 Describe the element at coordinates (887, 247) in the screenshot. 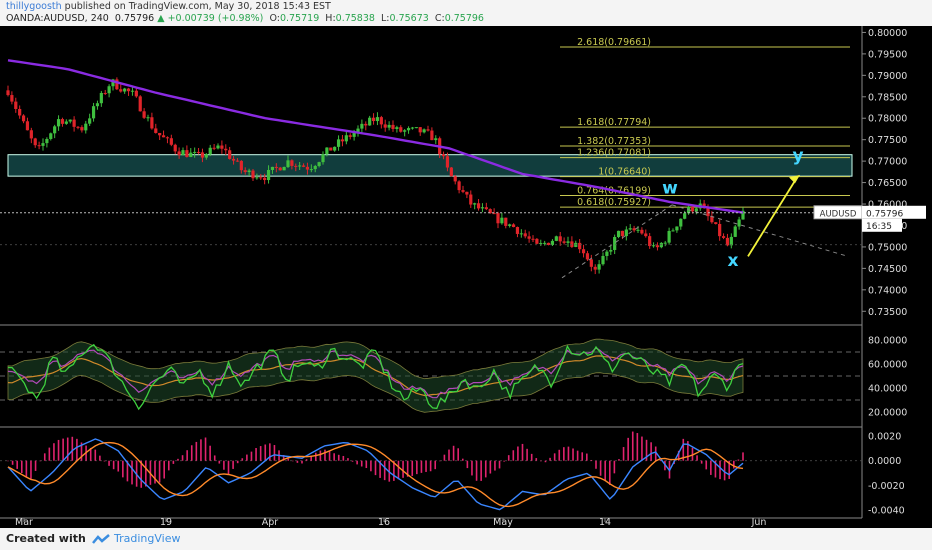

I see `price-tick-label-10: 0.75000` at that location.